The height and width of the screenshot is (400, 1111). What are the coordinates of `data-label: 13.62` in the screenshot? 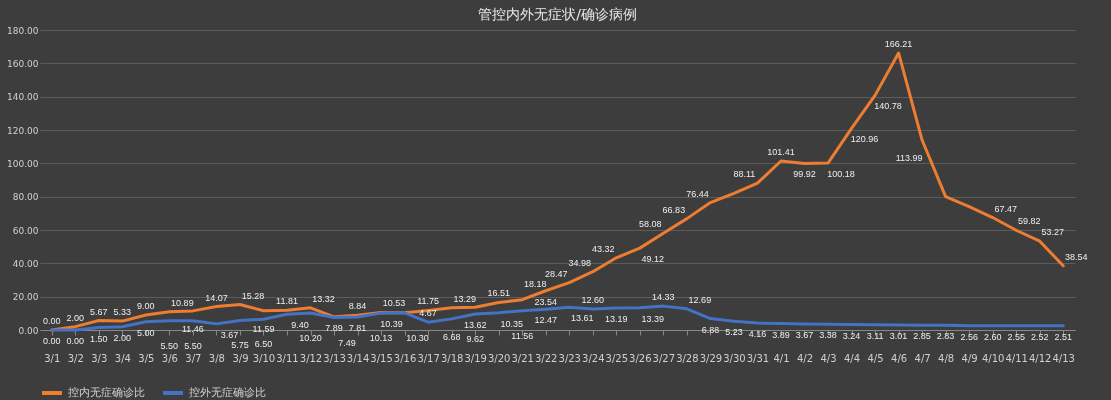 It's located at (475, 325).